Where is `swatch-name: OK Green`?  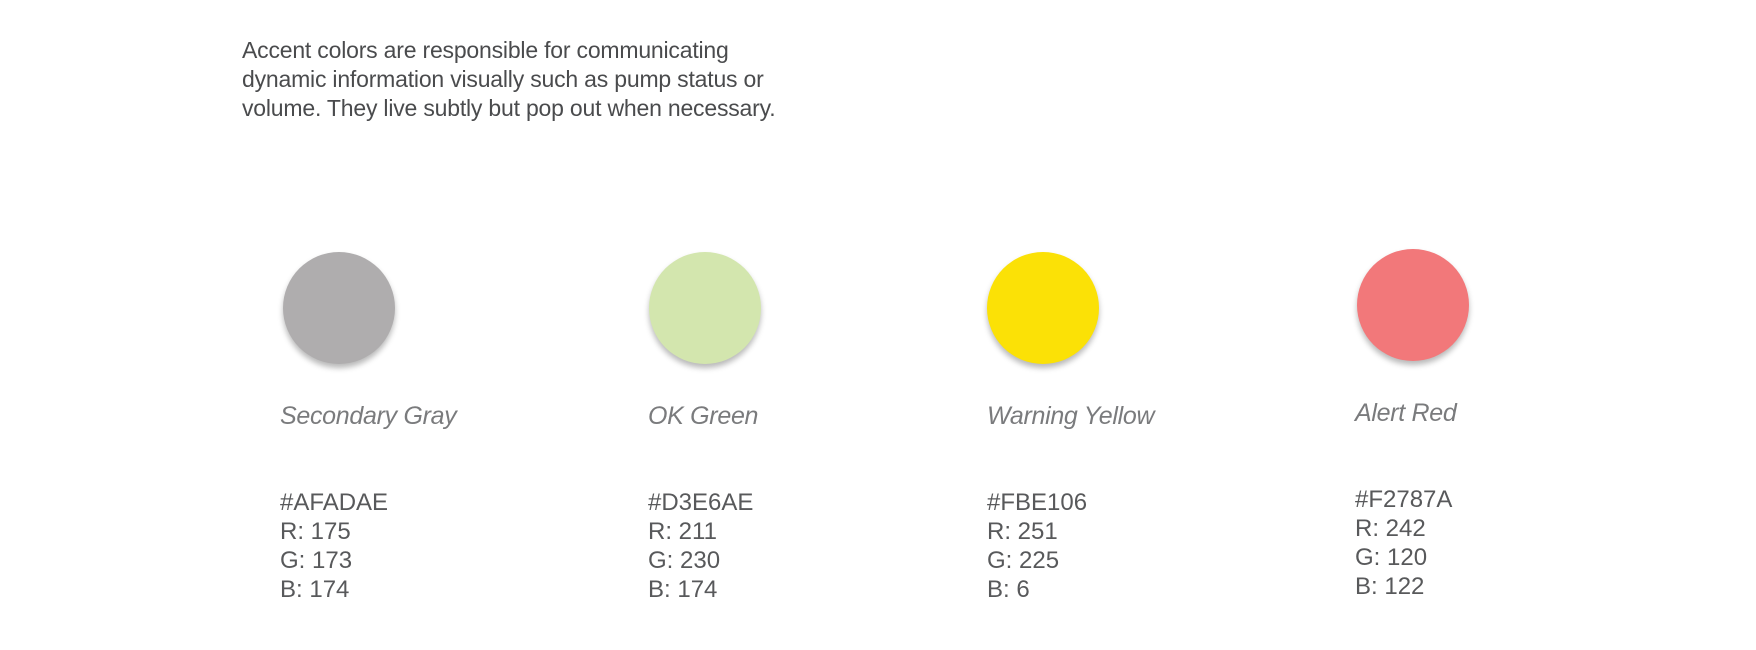
swatch-name: OK Green is located at coordinates (703, 416).